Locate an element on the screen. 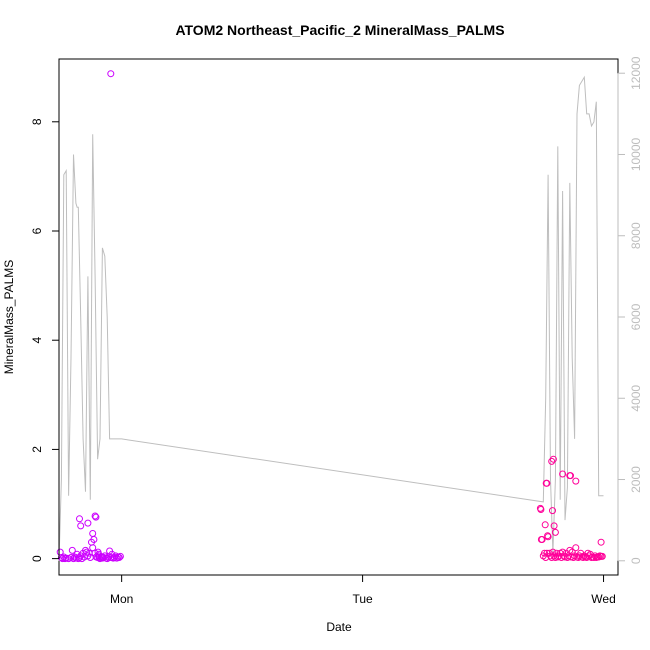  y-left-tick-label: 2 is located at coordinates (37, 449).